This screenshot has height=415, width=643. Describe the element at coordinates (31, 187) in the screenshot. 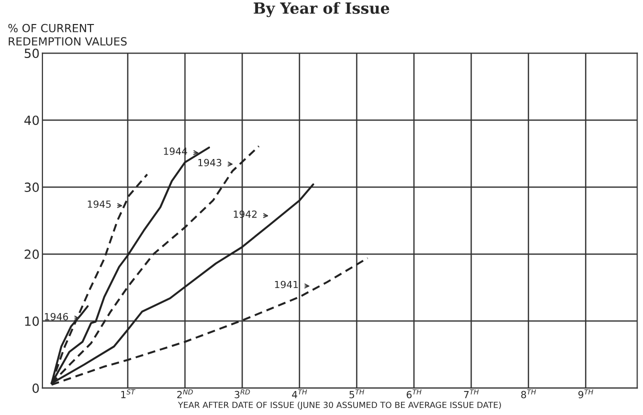

I see `y-tick-label: 30` at that location.